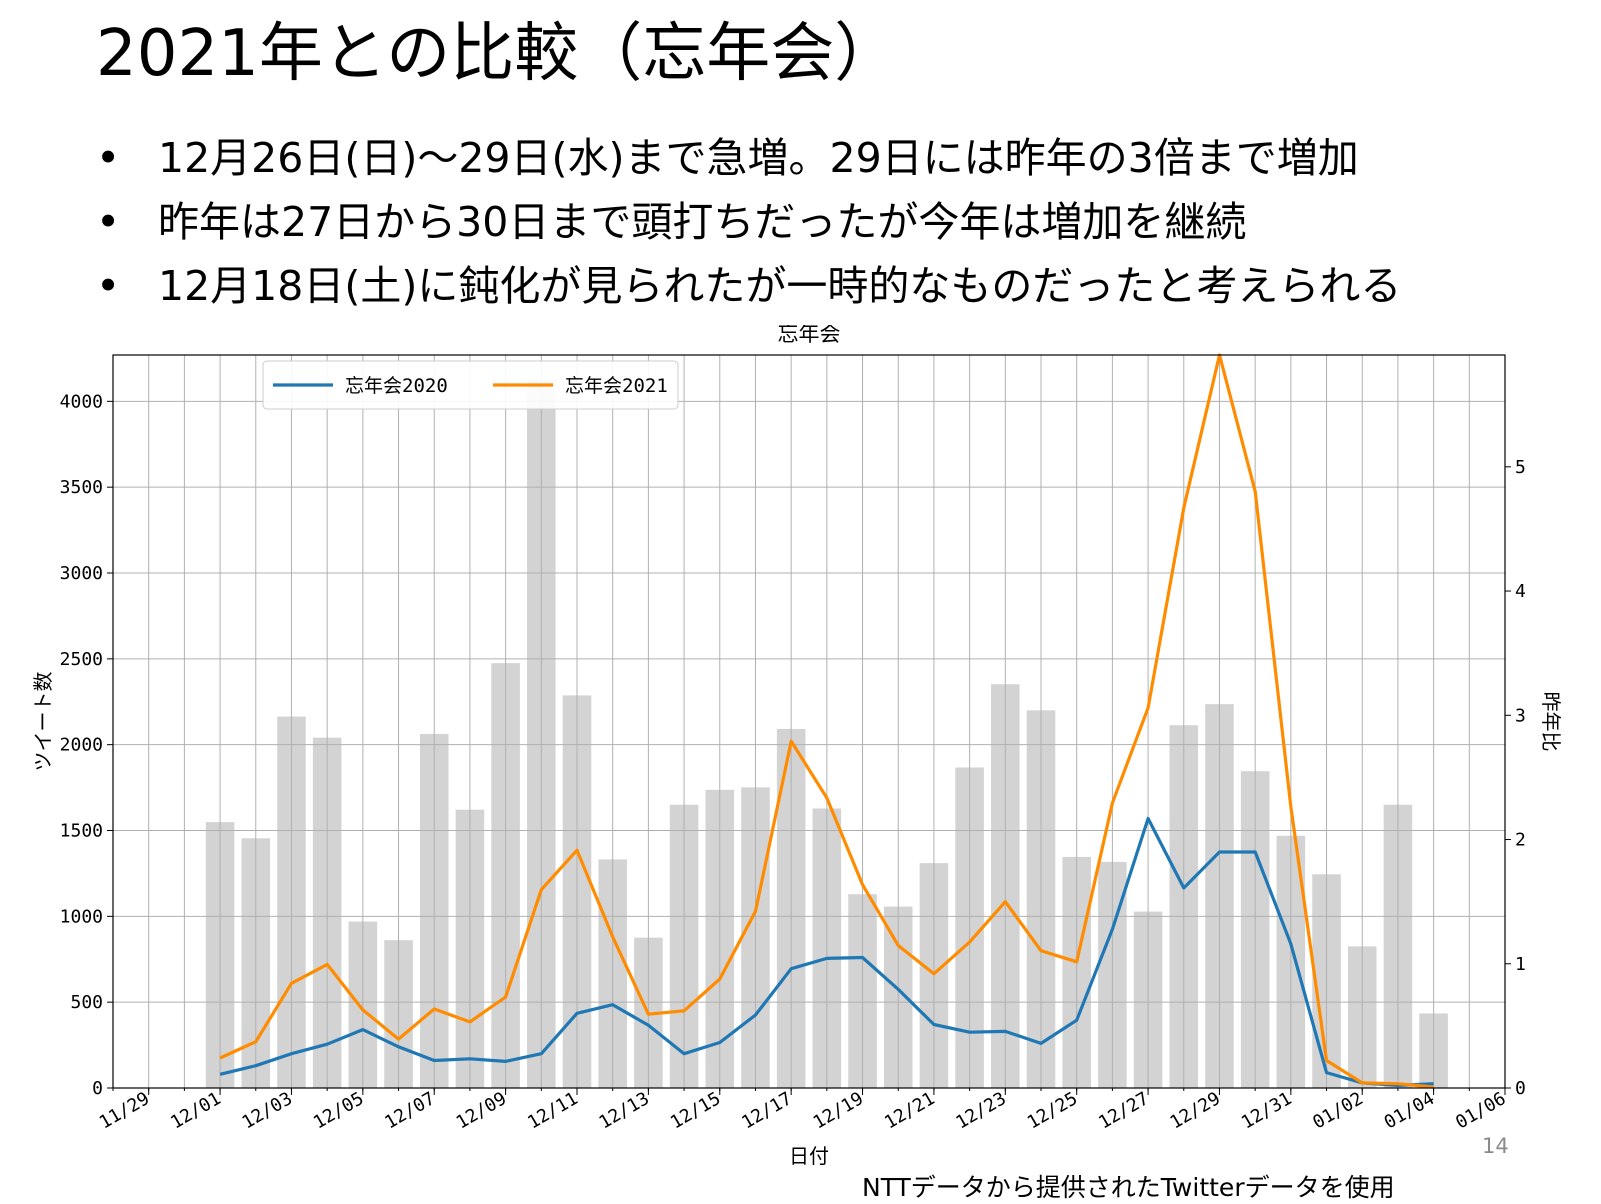  I want to click on x-tick-label: 12/05, so click(338, 1110).